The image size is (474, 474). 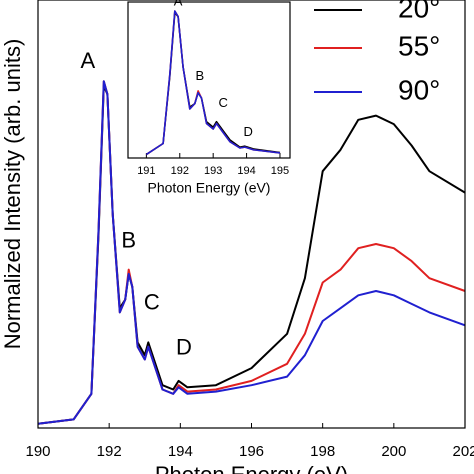 What do you see at coordinates (393, 451) in the screenshot?
I see `x-tick-label: 200` at bounding box center [393, 451].